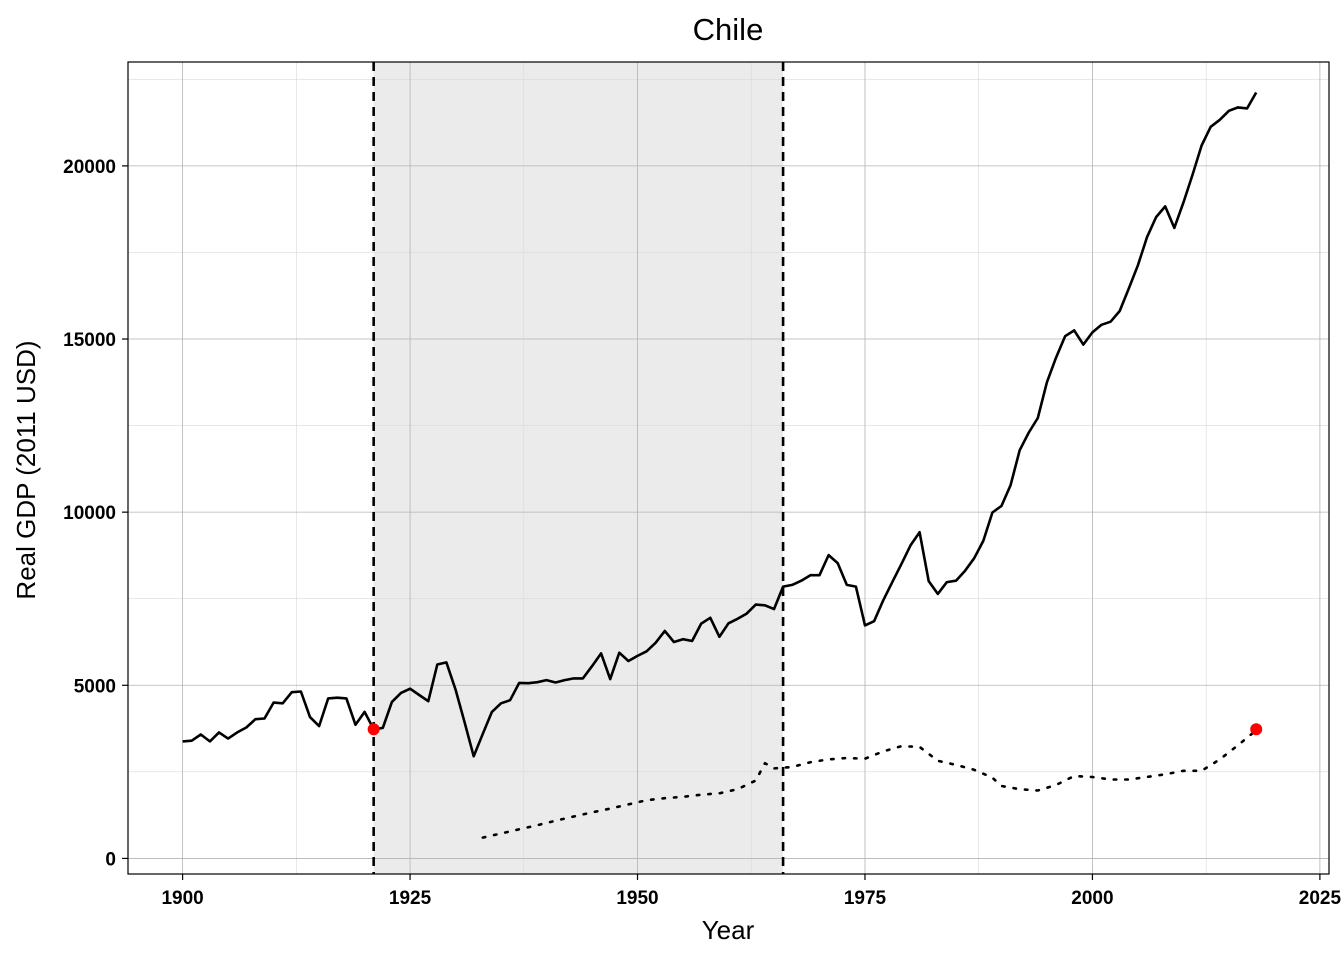 The width and height of the screenshot is (1344, 960). Describe the element at coordinates (728, 930) in the screenshot. I see `x-axis-title: Year` at that location.